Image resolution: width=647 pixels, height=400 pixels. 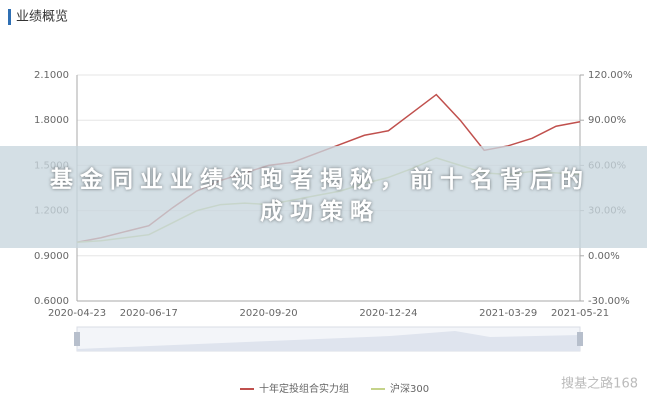 What do you see at coordinates (269, 313) in the screenshot?
I see `x-tick-label: 2020-09-20` at bounding box center [269, 313].